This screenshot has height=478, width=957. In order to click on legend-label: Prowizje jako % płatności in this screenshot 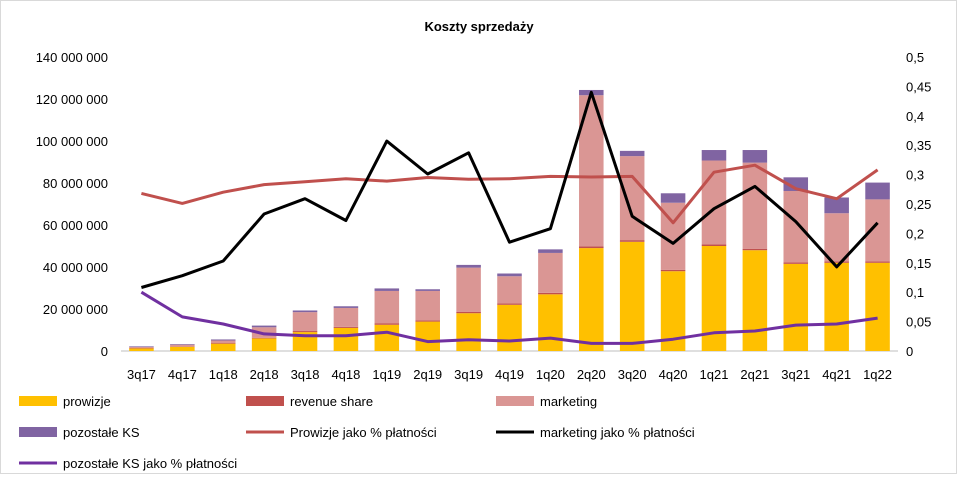, I will do `click(363, 432)`.